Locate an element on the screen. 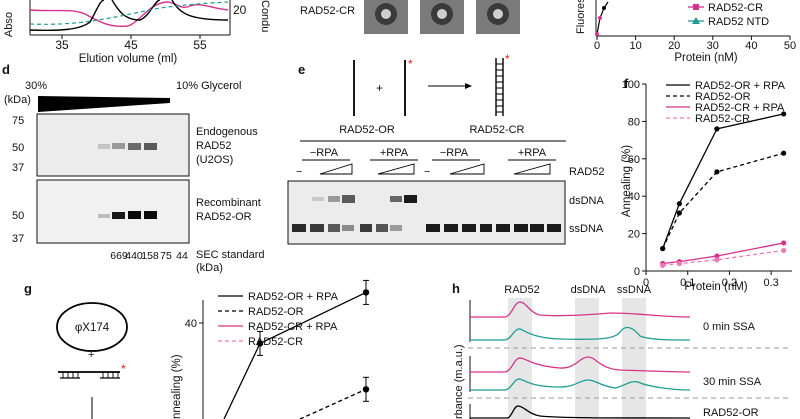 The height and width of the screenshot is (419, 800). panel-d-letter: d is located at coordinates (6, 69).